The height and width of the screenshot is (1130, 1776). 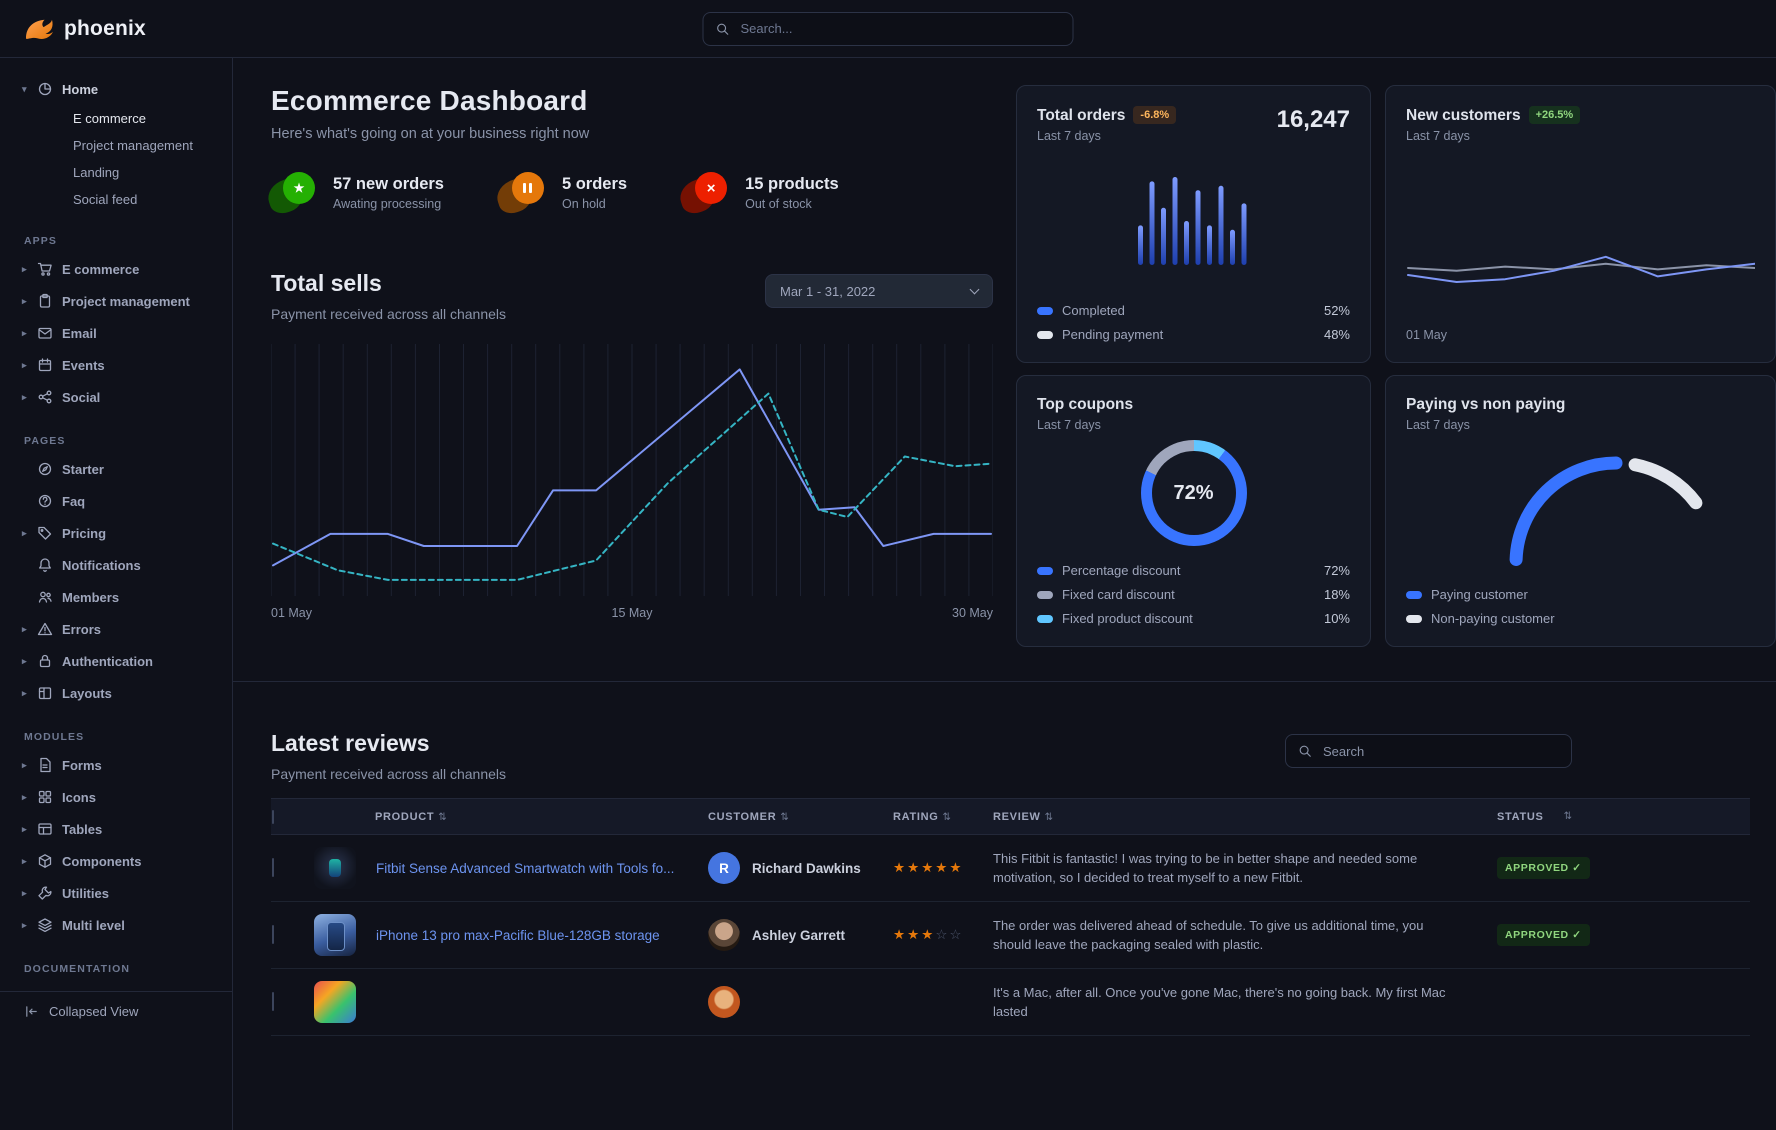 I want to click on sidebar-item-components: ▸ Components, so click(x=82, y=861).